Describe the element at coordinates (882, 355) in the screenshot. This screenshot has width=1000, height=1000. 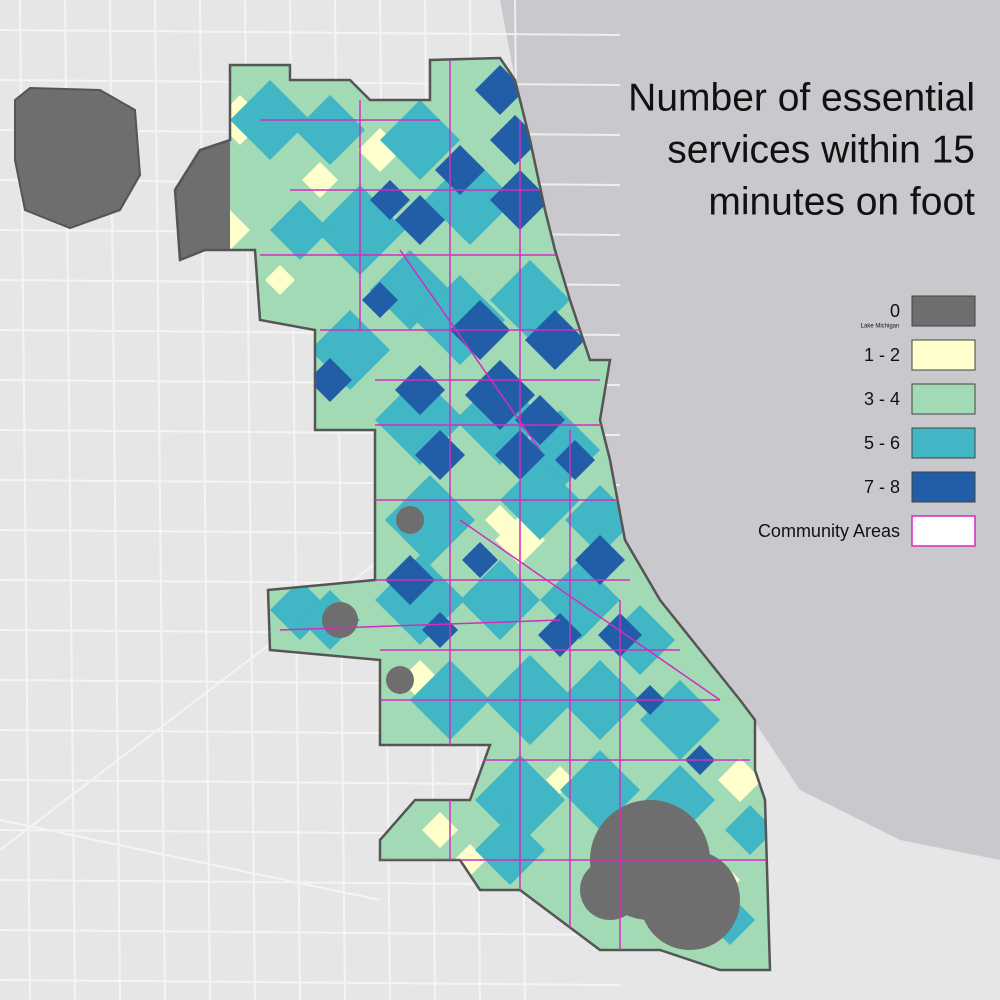
I see `legend-label: 1 - 2` at that location.